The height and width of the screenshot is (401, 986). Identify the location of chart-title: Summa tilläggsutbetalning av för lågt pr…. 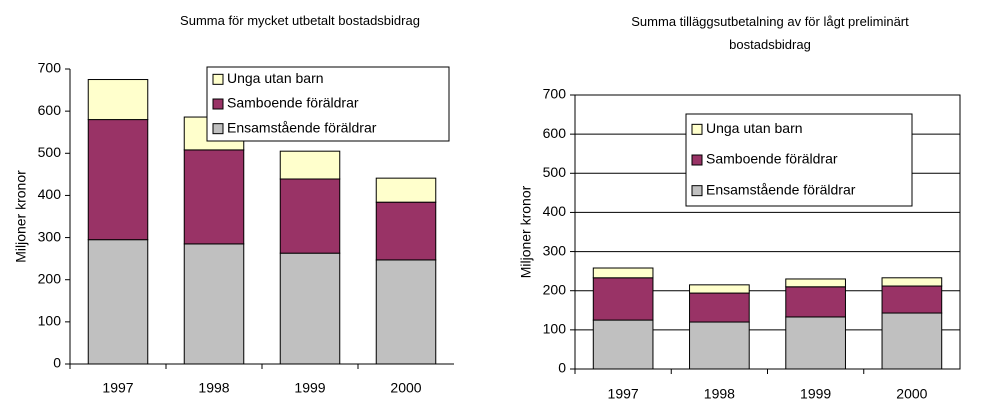
(770, 33).